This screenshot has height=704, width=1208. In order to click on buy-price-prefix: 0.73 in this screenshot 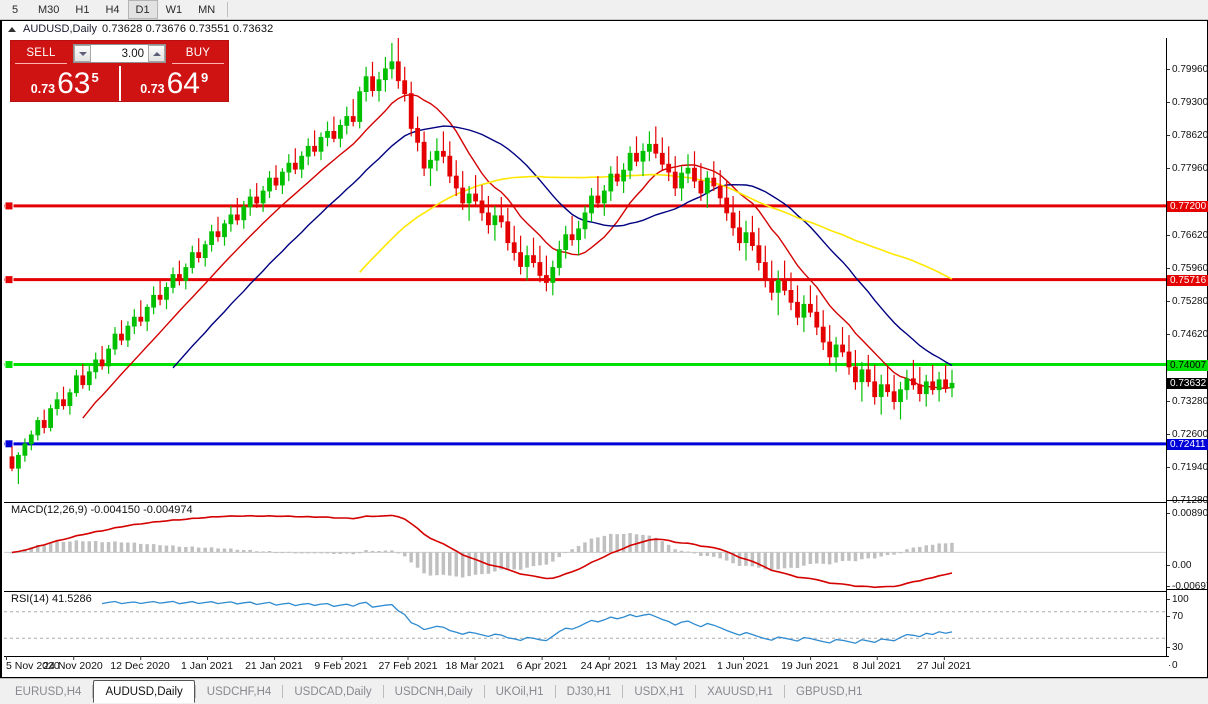, I will do `click(152, 88)`.